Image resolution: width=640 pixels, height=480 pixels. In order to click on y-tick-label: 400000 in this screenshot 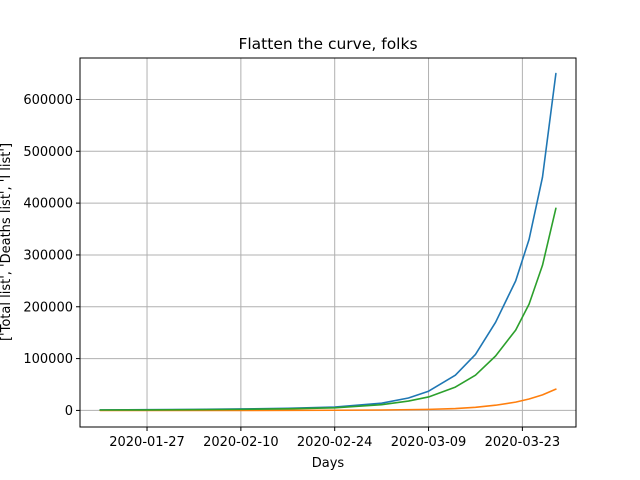, I will do `click(48, 204)`.